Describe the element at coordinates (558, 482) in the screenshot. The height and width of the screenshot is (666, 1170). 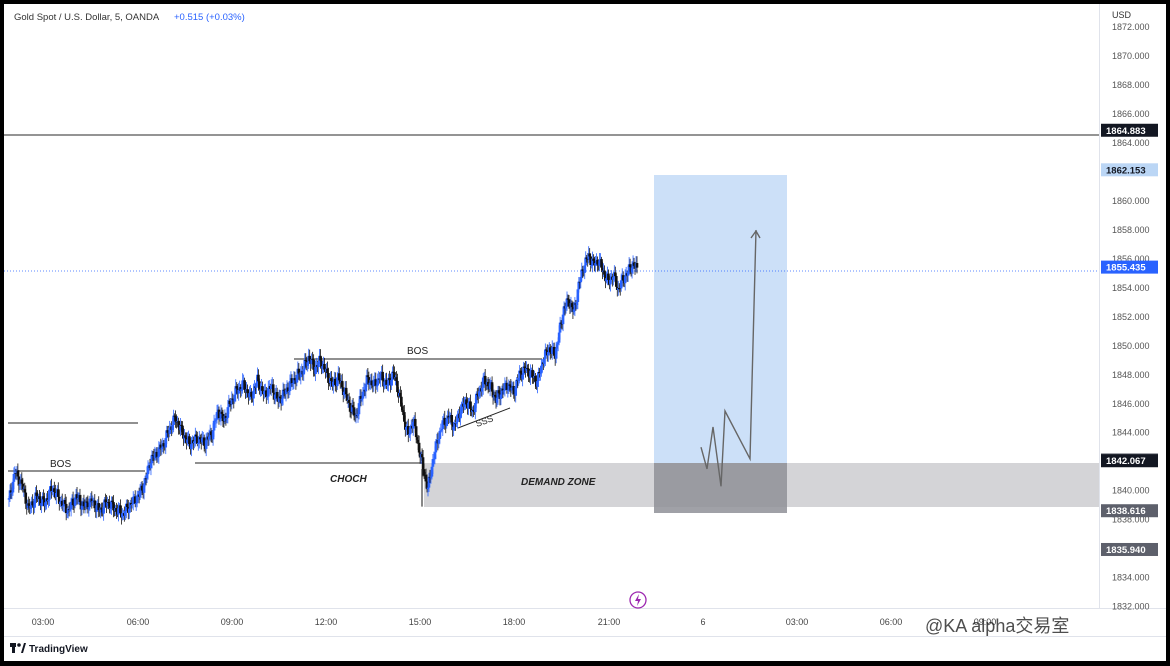
I see `demand-zone-label: DEMAND ZONE` at that location.